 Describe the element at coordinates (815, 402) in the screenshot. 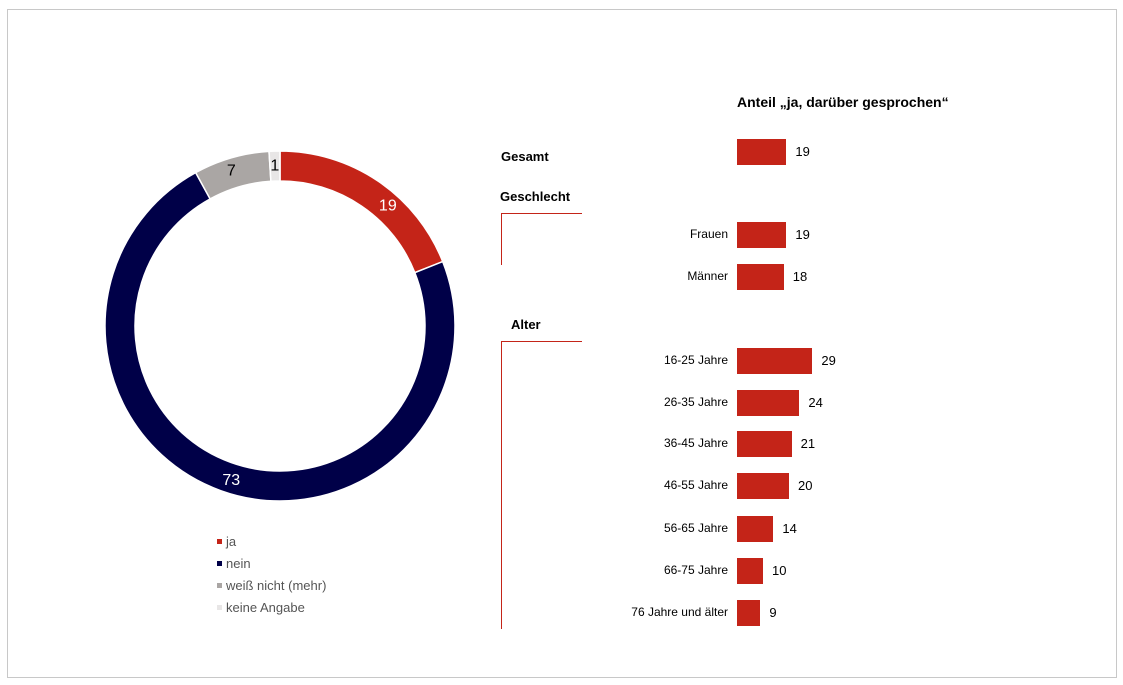

I see `bar-value-label: 24` at that location.